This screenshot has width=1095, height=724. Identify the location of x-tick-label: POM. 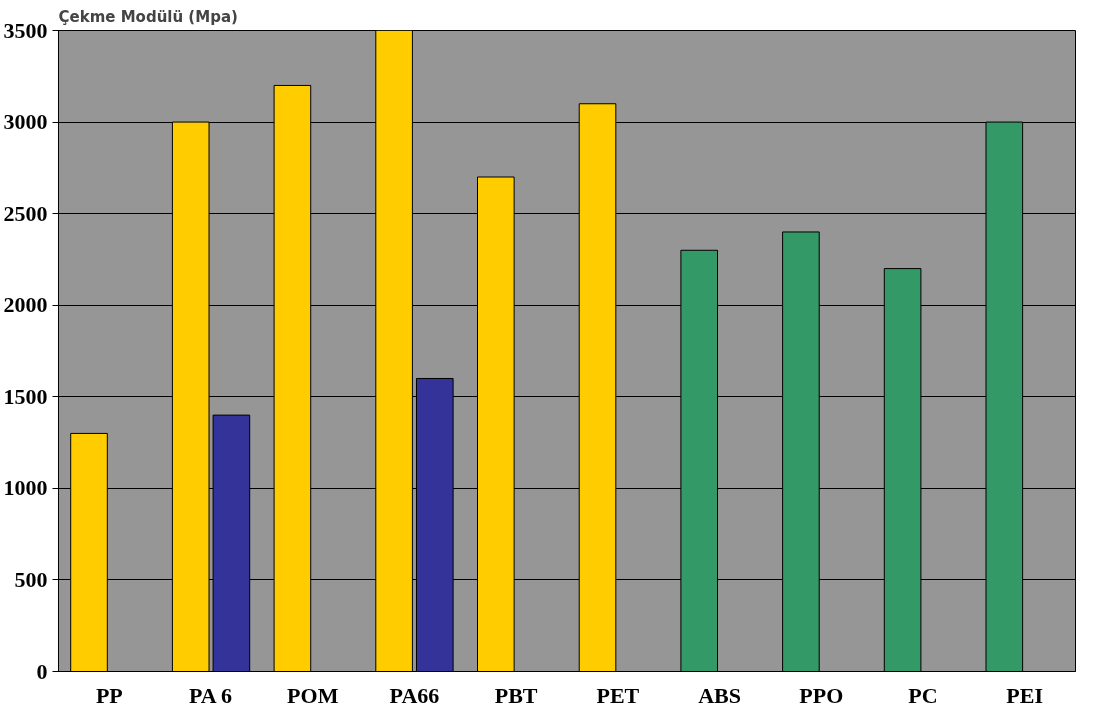
(313, 695).